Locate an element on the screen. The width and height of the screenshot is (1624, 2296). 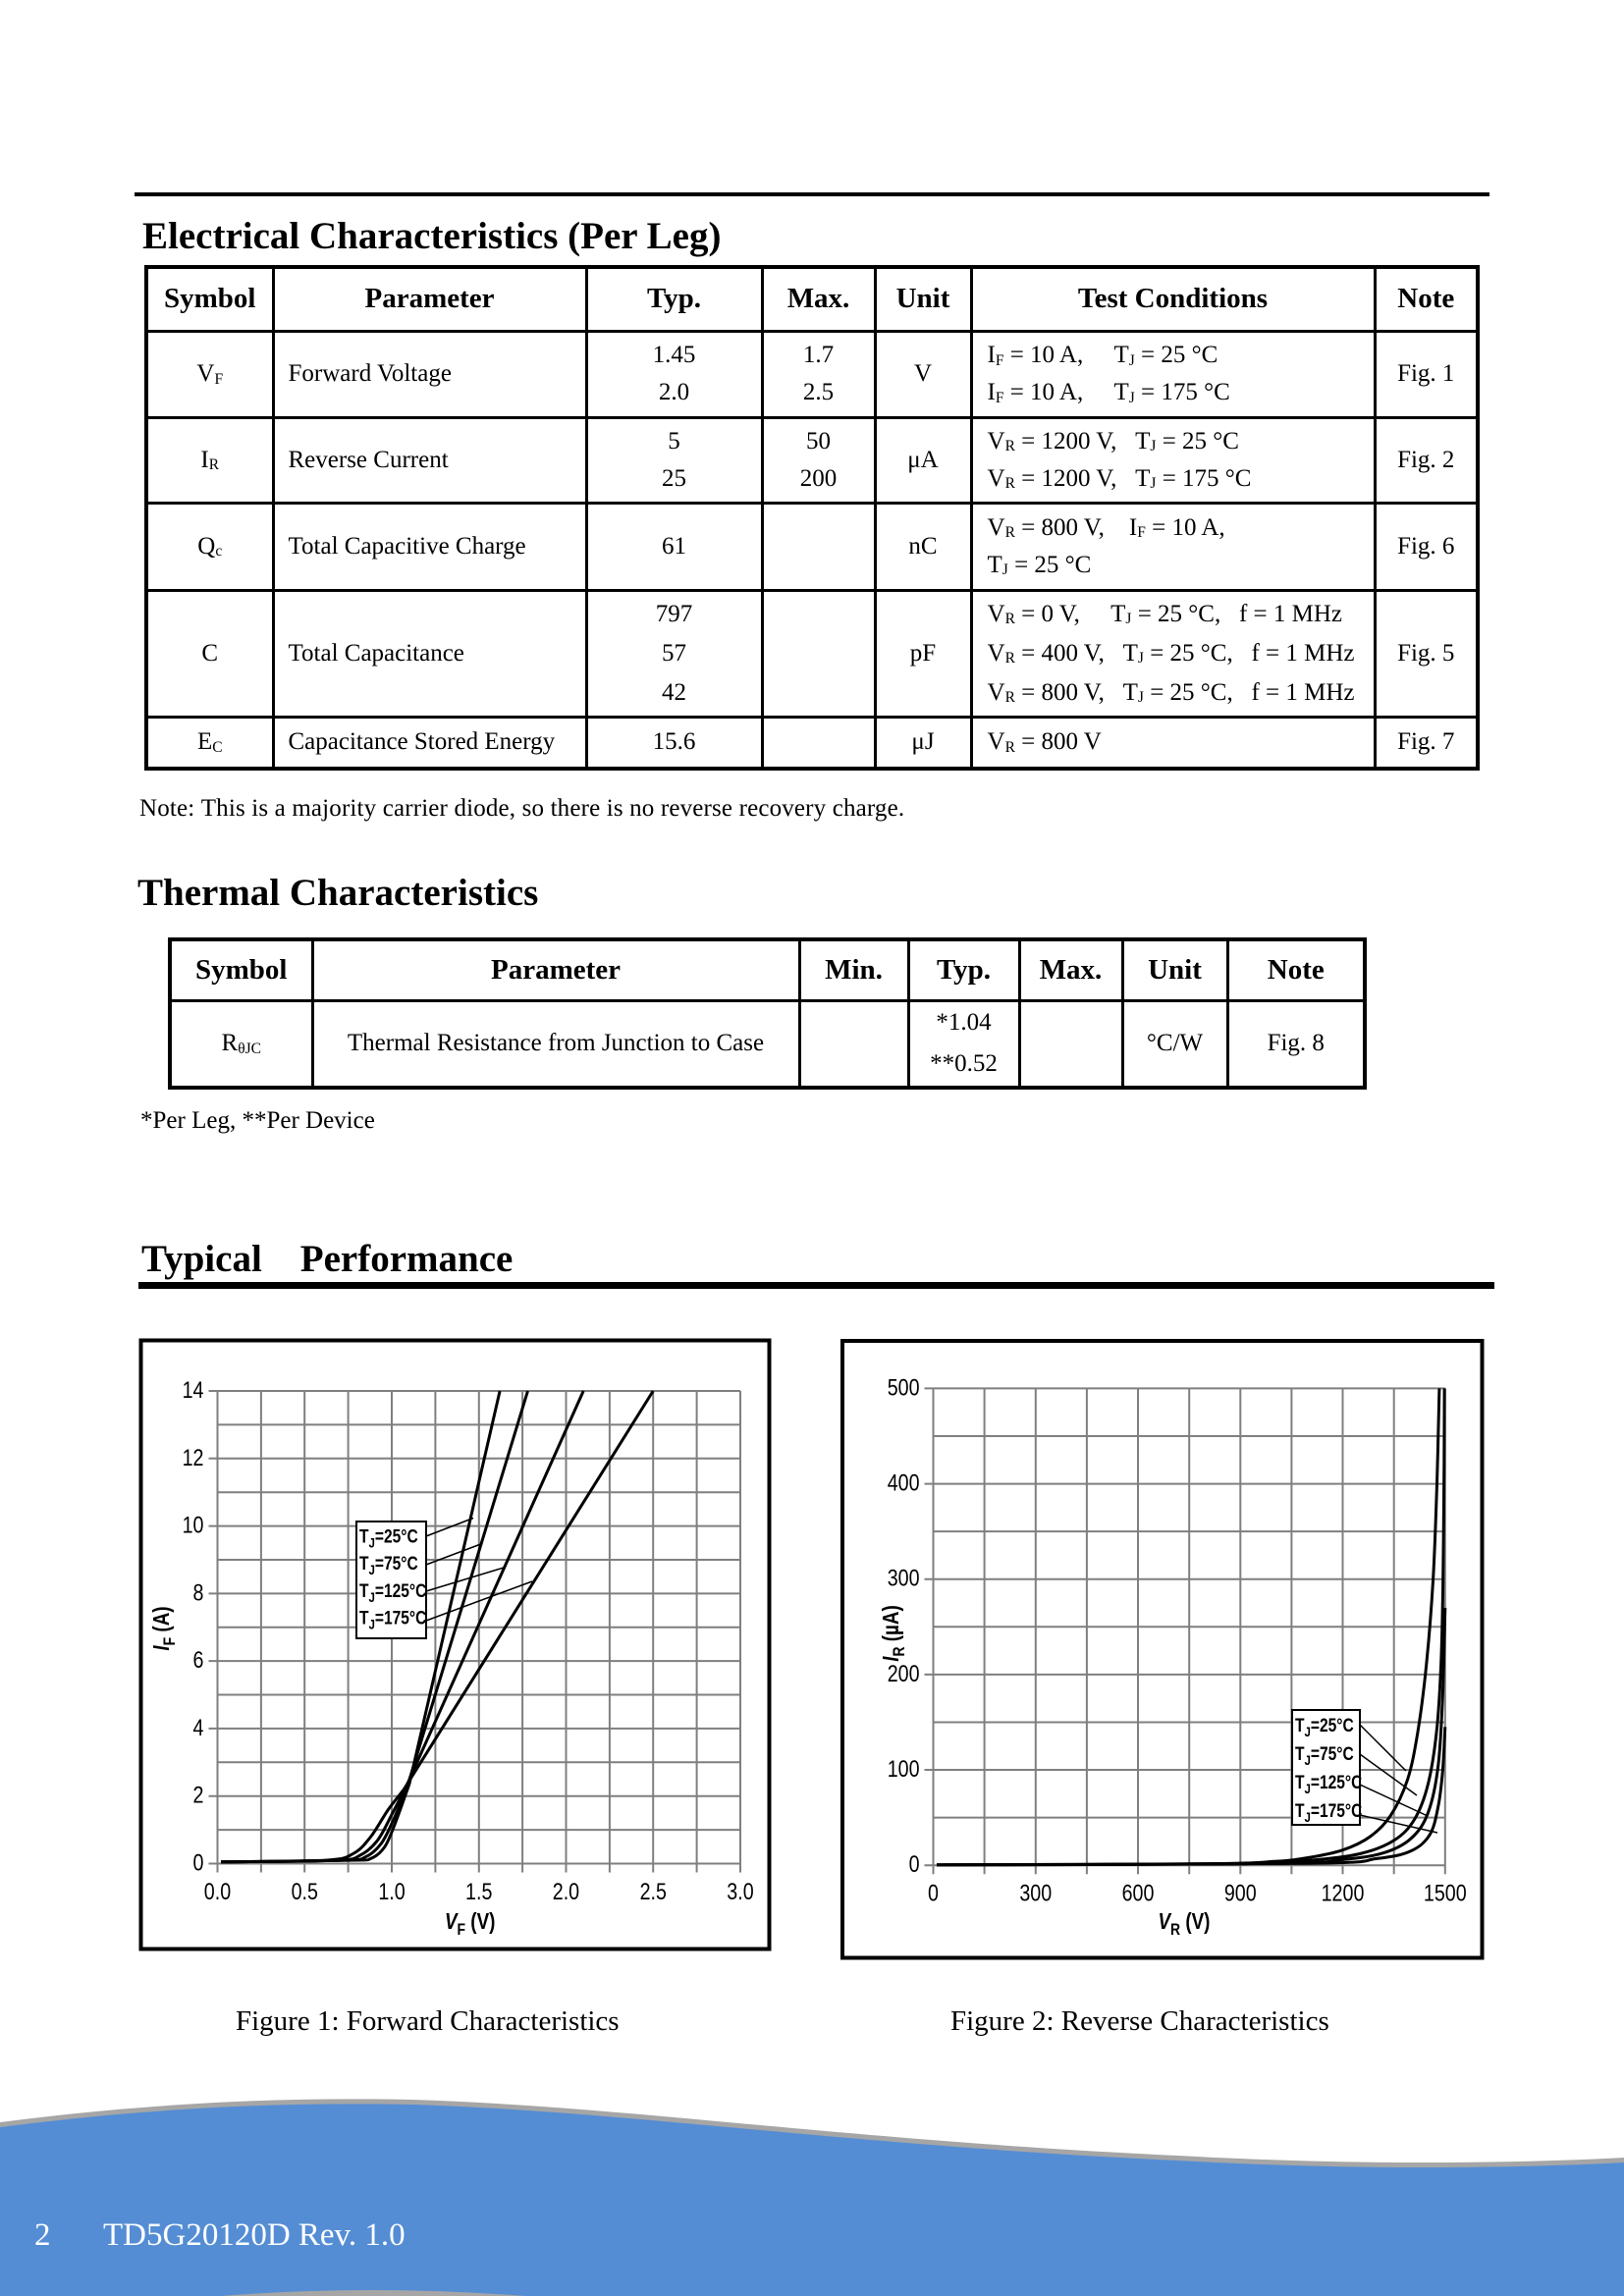
svg-text: 2.5 is located at coordinates (653, 1891).